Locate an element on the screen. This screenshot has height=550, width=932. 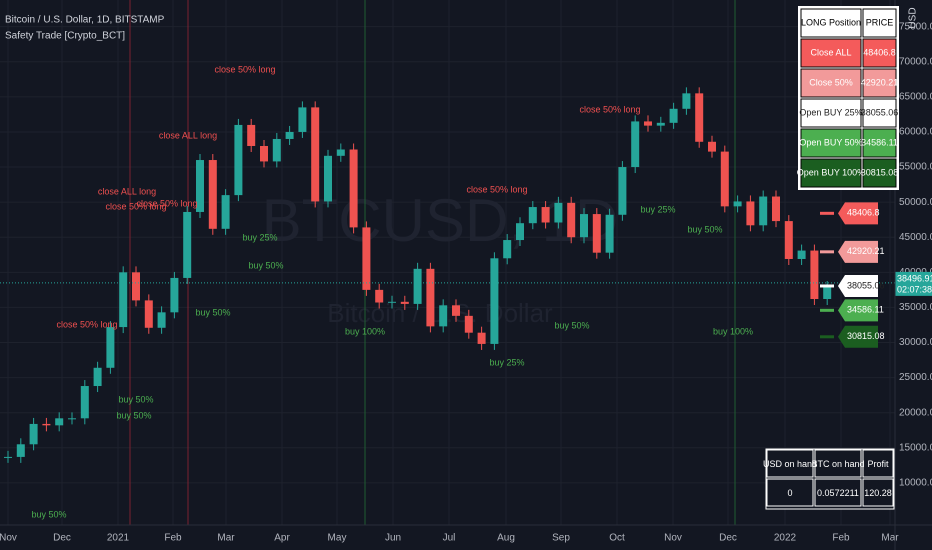
y-tick-label: 70000.00 is located at coordinates (915, 61).